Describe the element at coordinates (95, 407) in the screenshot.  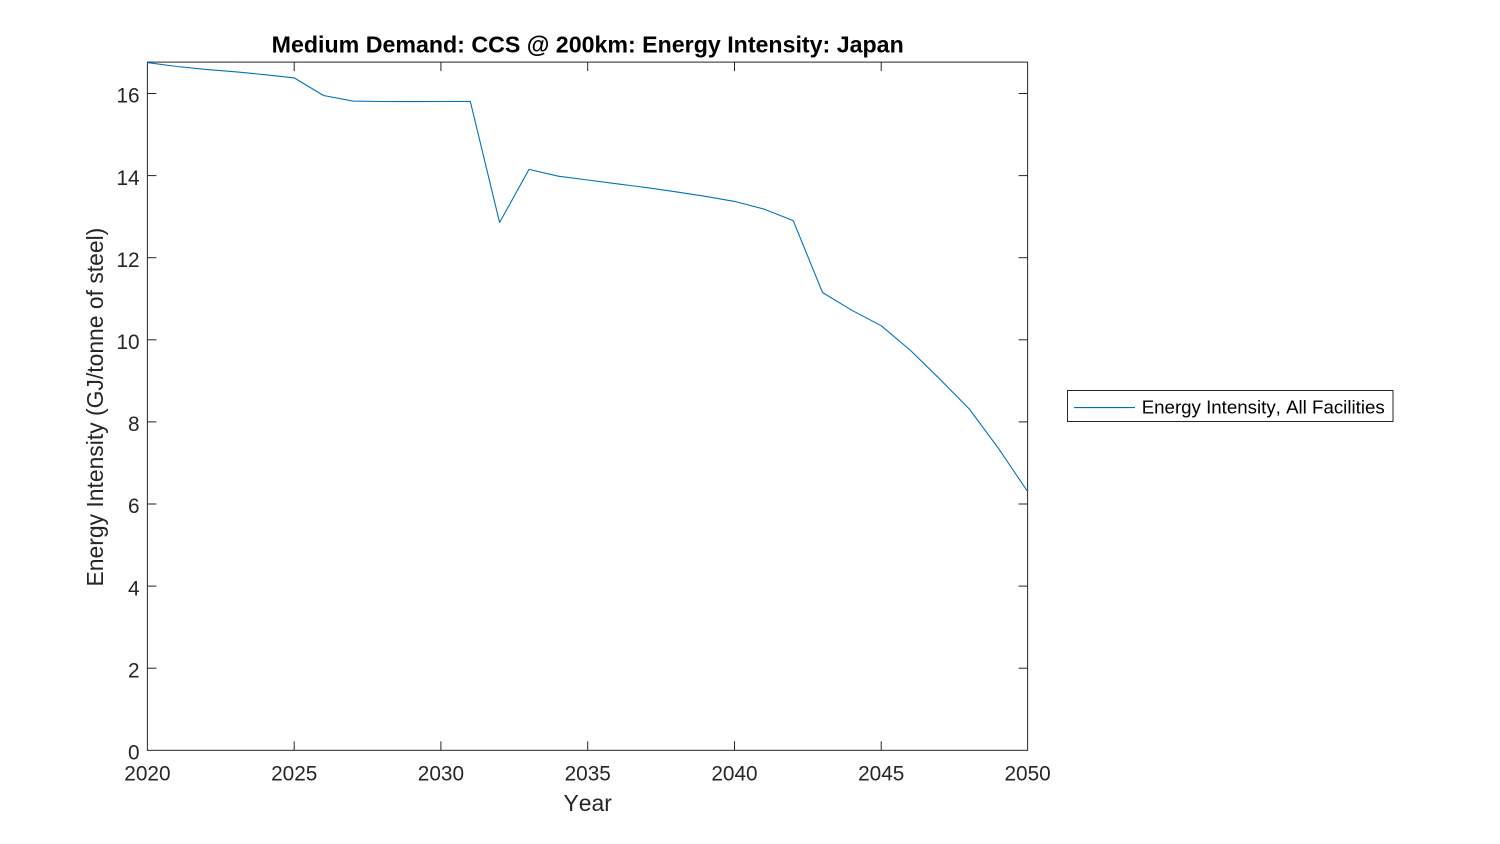
I see `svg-text:Energy Intensity (GJ/tonne of: Energy Intensity (GJ/tonne of steel)` at that location.